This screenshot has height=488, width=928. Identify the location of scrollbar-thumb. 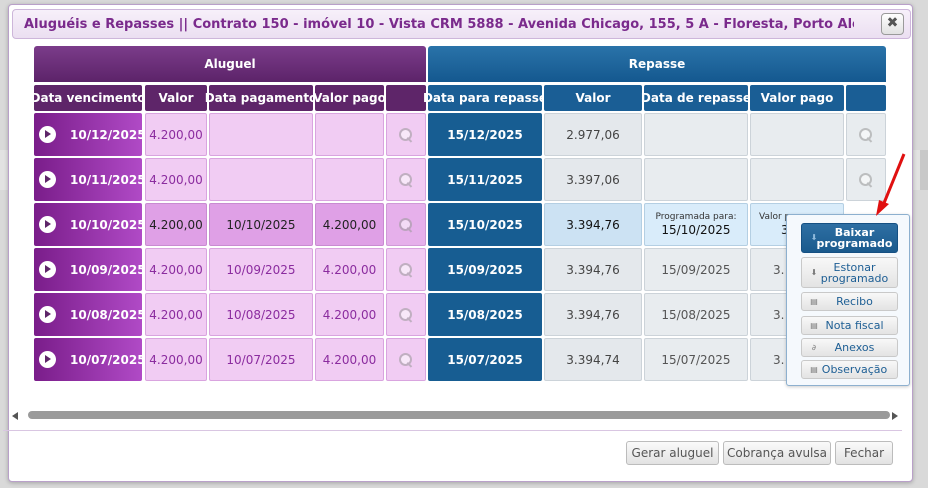
(459, 415).